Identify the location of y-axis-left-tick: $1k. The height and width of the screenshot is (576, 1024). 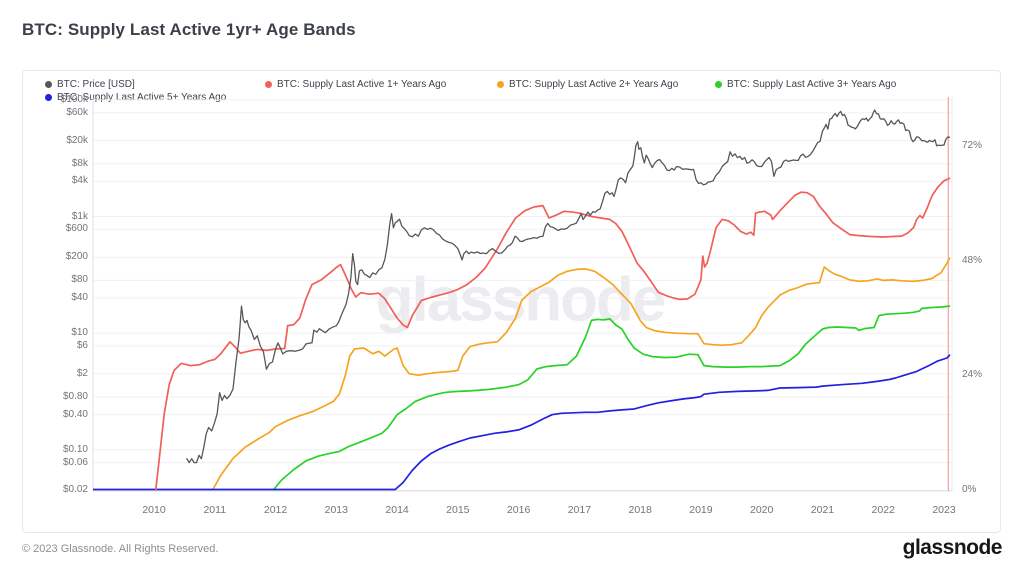
(79, 216).